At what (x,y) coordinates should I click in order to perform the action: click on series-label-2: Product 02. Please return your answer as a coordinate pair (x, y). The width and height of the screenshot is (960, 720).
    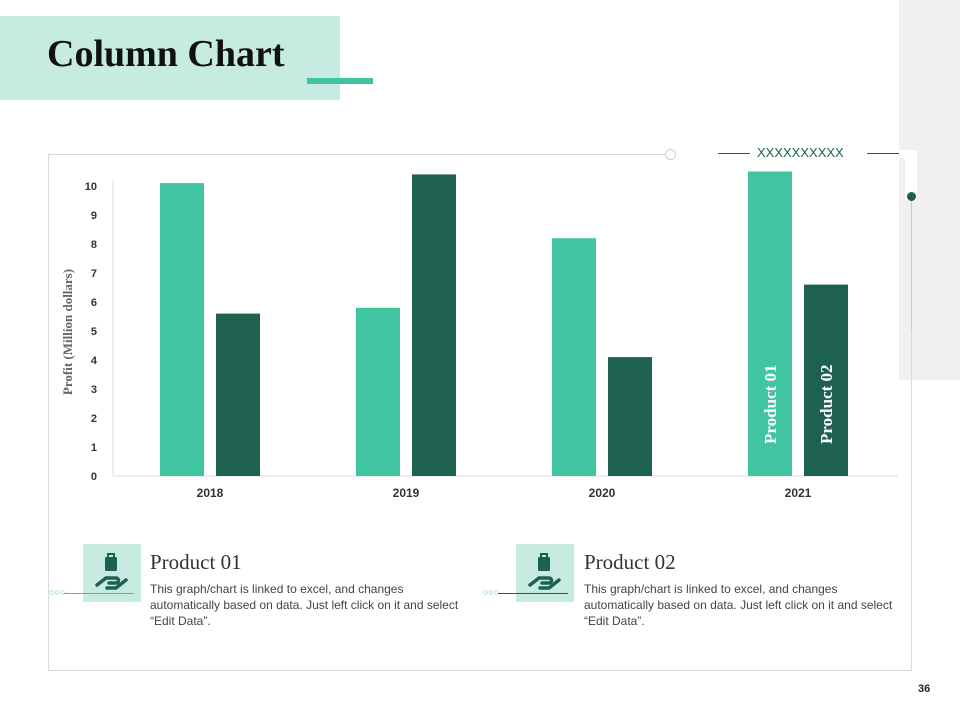
    Looking at the image, I should click on (826, 405).